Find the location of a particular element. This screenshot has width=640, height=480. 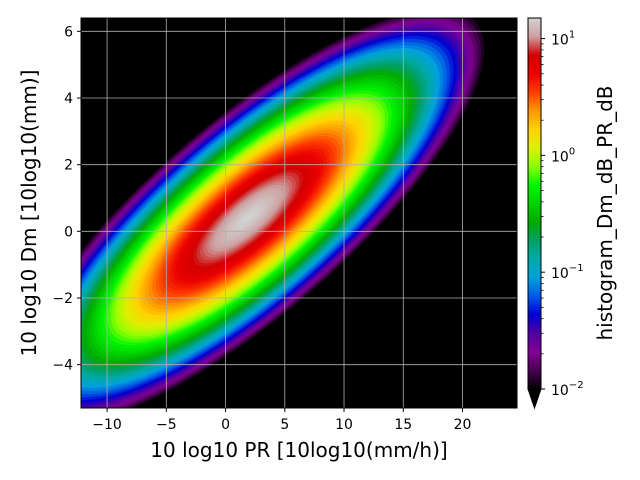

colorbar-gradient is located at coordinates (534, 203).